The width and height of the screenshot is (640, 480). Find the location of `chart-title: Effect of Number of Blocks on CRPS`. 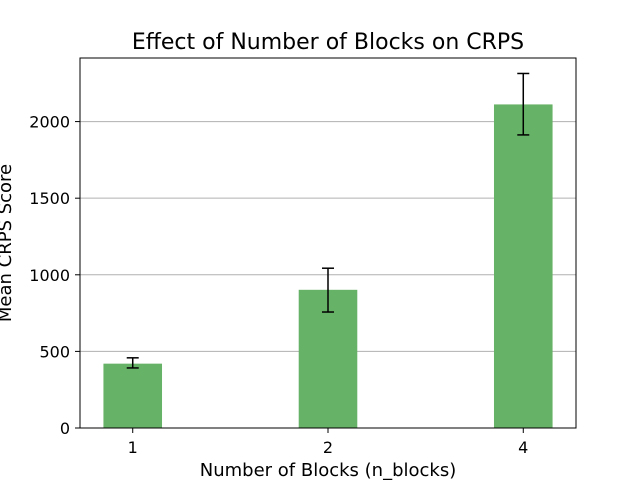

chart-title: Effect of Number of Blocks on CRPS is located at coordinates (328, 42).